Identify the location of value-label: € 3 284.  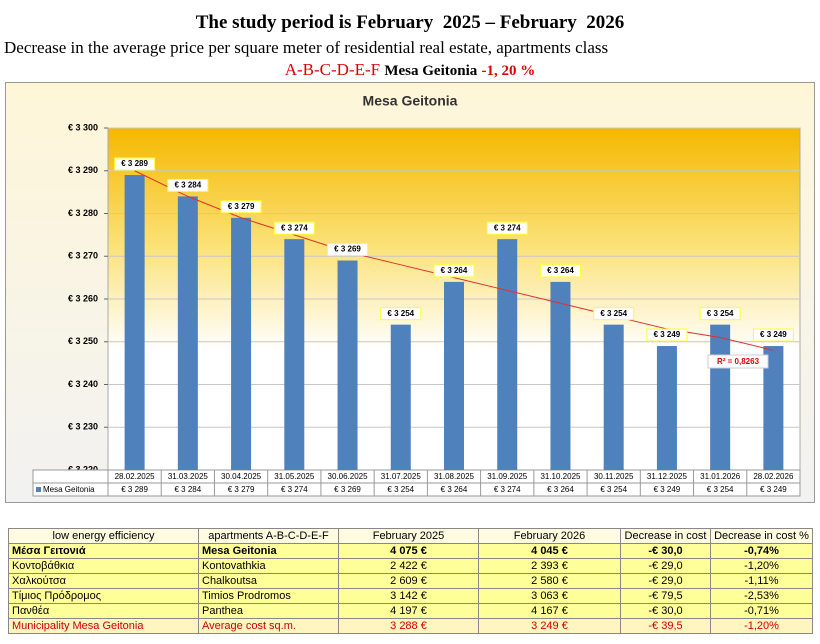
(187, 185).